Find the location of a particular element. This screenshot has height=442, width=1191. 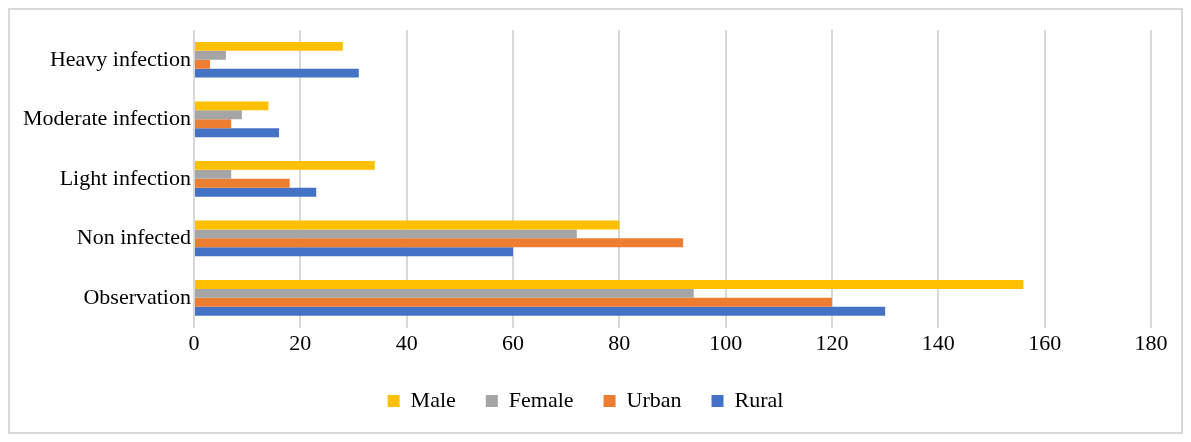

x-tick-label: 80 is located at coordinates (619, 342).